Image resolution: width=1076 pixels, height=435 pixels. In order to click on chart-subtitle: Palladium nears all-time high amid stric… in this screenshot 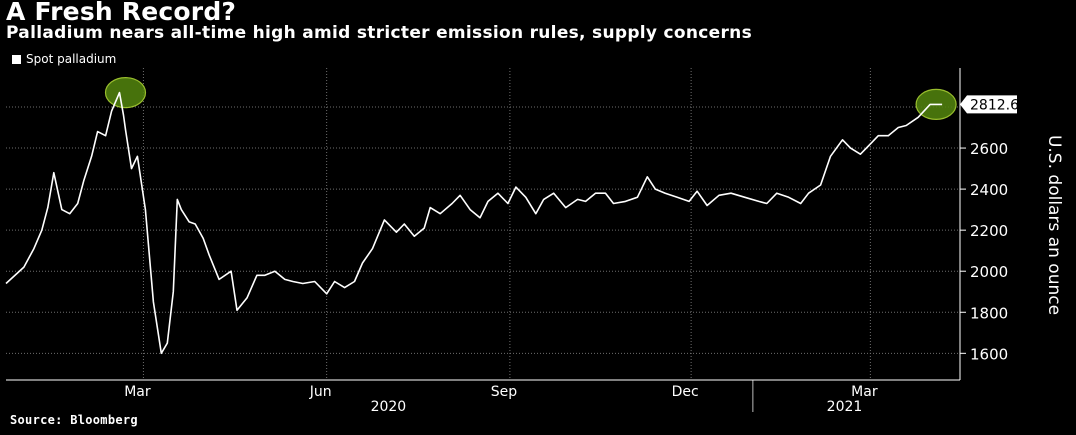, I will do `click(379, 33)`.